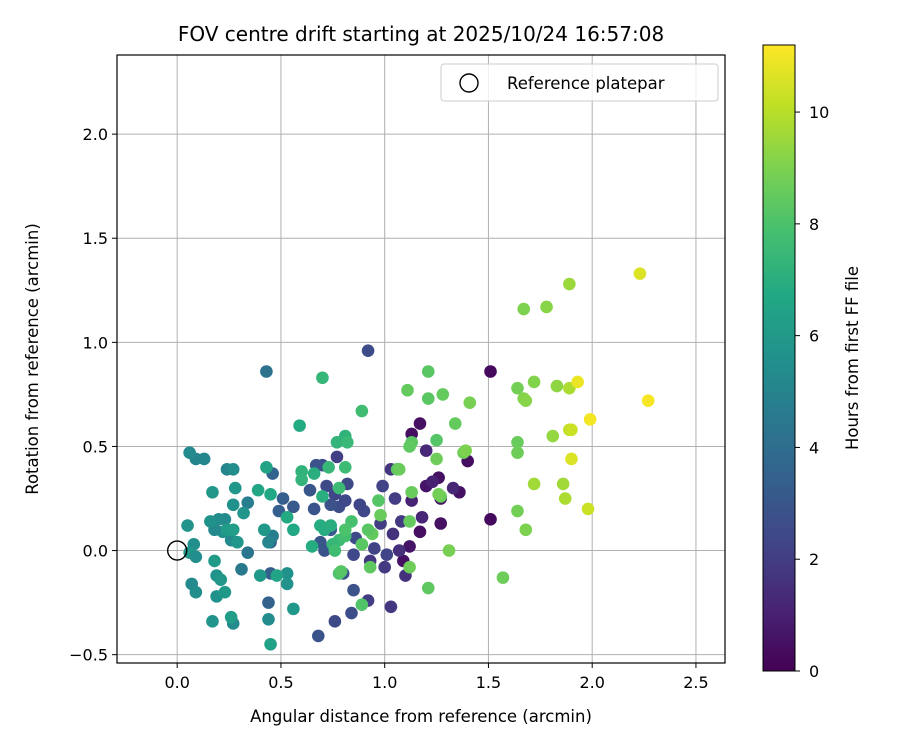 The width and height of the screenshot is (900, 750). I want to click on reference-platepar-marker, so click(177, 550).